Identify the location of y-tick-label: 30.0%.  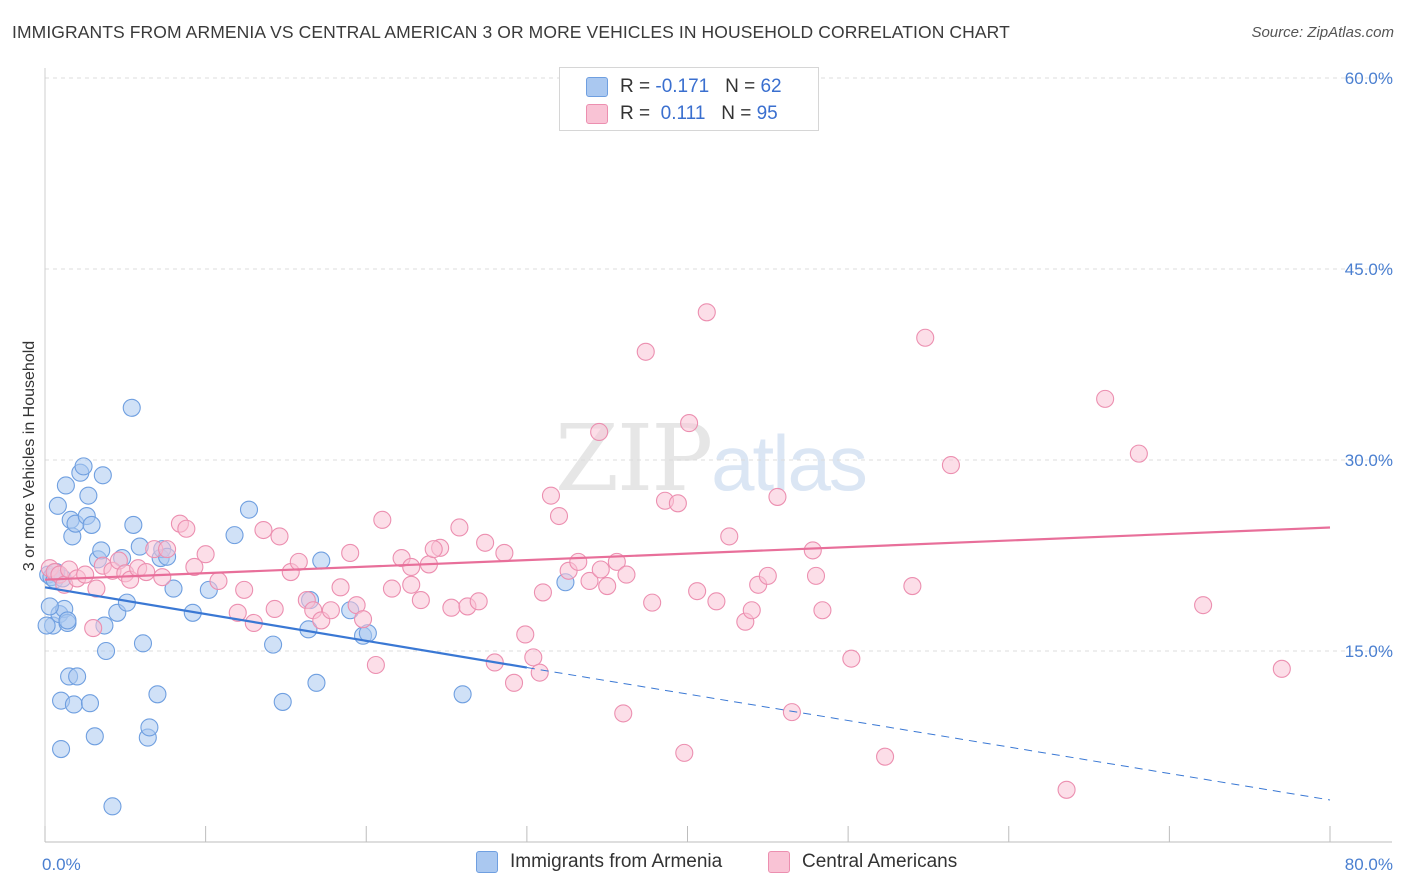
(1369, 460).